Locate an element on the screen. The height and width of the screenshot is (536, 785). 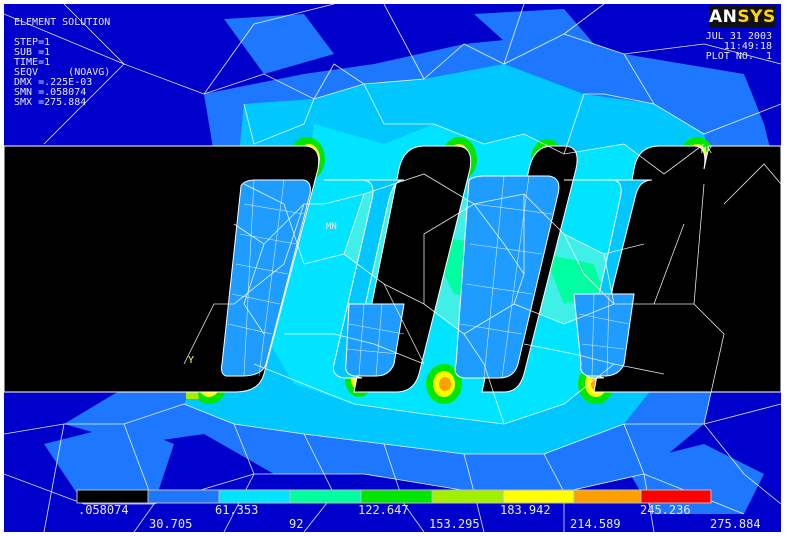
legend-label-6: 183.942 is located at coordinates (525, 510).